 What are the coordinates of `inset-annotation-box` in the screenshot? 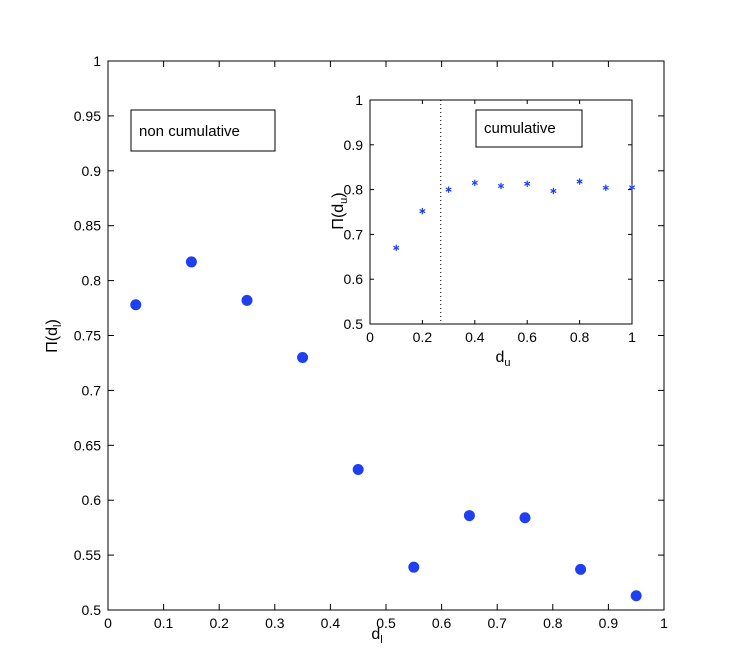 It's located at (529, 128).